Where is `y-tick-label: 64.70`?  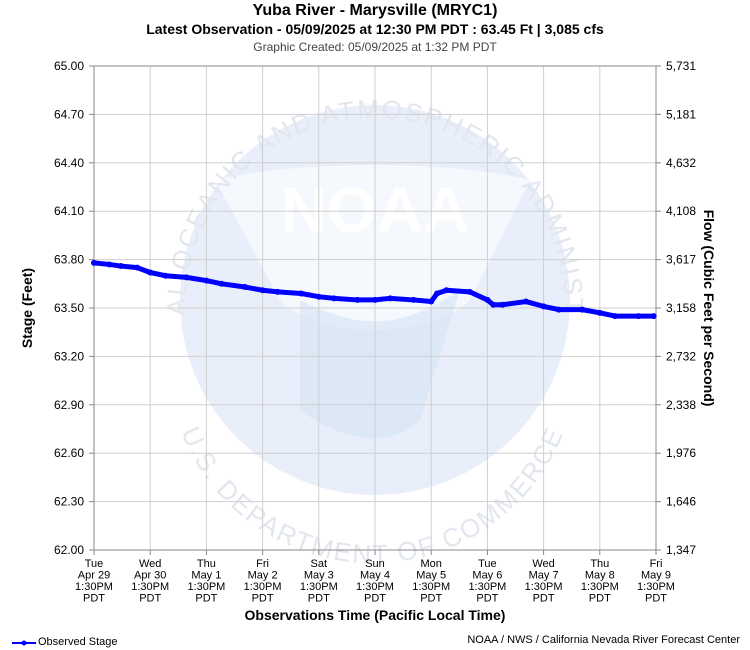 y-tick-label: 64.70 is located at coordinates (69, 114).